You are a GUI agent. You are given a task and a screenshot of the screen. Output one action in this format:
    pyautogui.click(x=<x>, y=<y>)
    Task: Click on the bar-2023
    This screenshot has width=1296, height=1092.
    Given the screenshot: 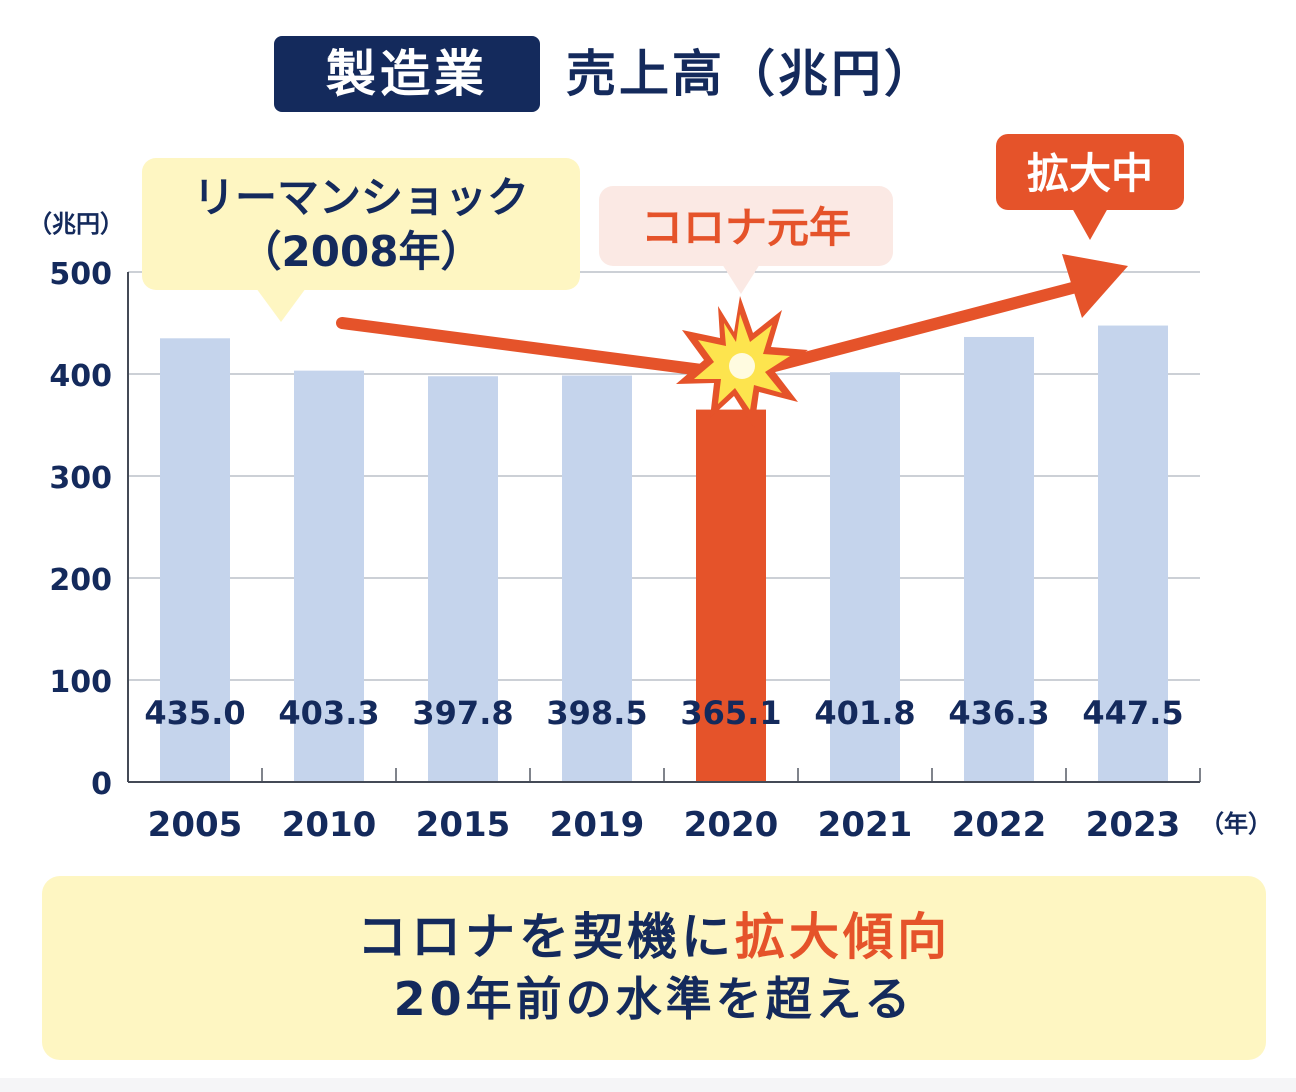 What is the action you would take?
    pyautogui.click(x=1133, y=553)
    